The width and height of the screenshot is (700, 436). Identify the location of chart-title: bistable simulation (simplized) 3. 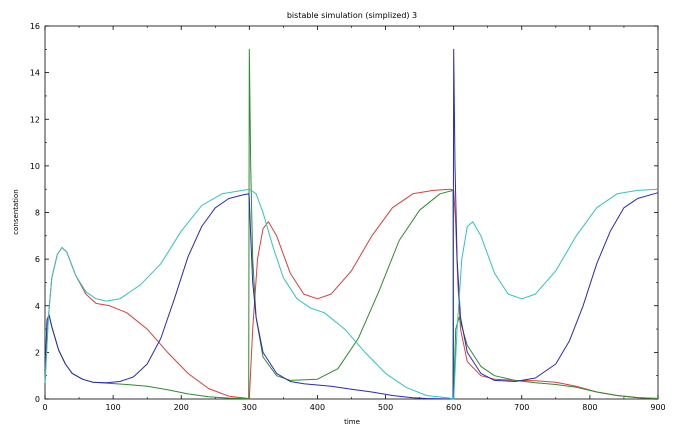
(352, 15).